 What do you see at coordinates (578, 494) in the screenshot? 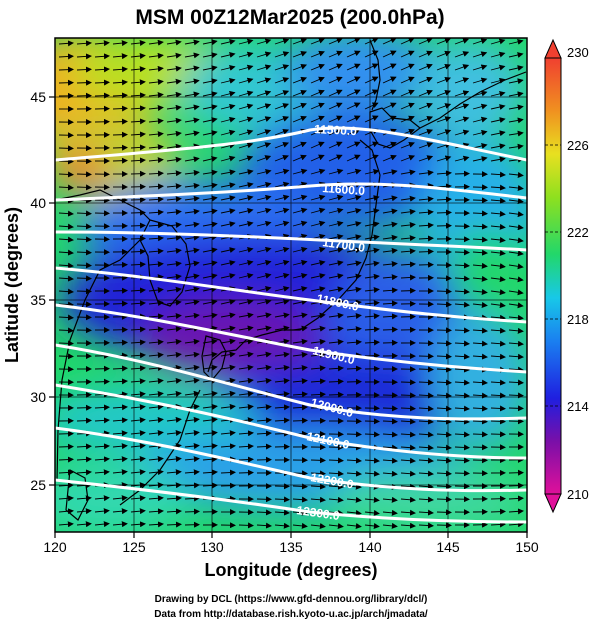
I see `colorbar-label-210: 210` at bounding box center [578, 494].